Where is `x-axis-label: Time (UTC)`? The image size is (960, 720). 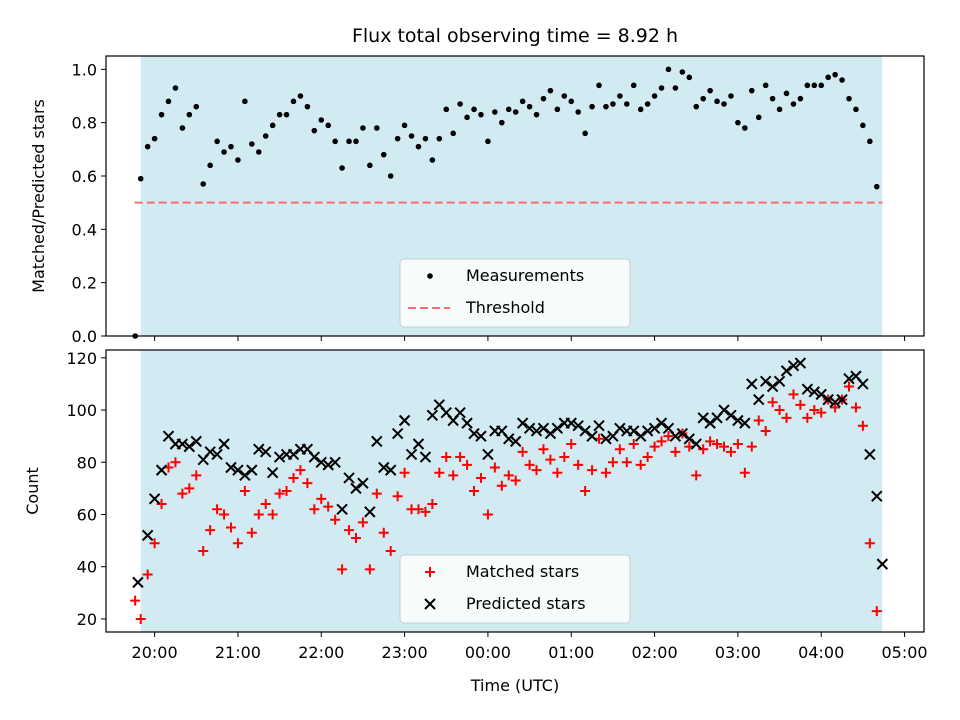
x-axis-label: Time (UTC) is located at coordinates (514, 685).